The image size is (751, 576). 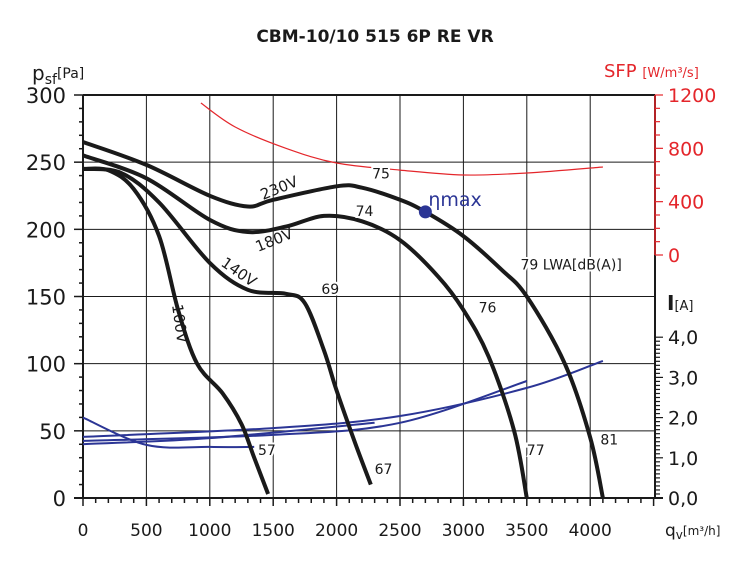 I want to click on current-curve-140v, so click(x=228, y=433).